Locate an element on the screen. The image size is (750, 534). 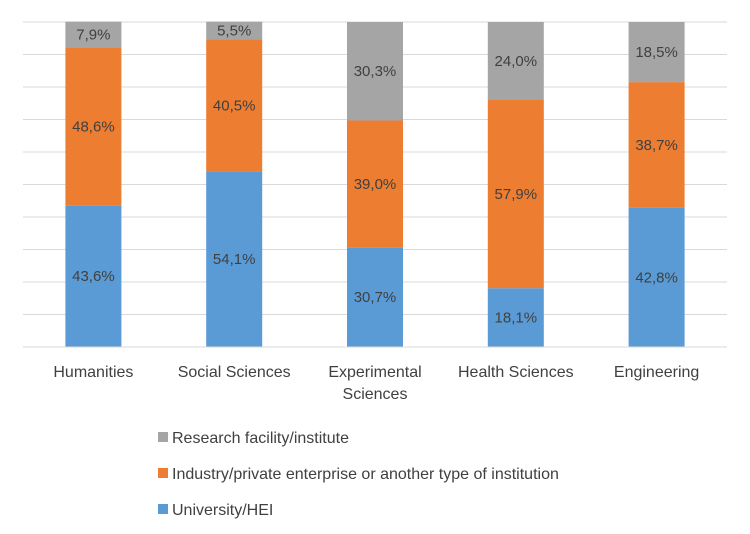
data-label: 24,0% is located at coordinates (516, 61).